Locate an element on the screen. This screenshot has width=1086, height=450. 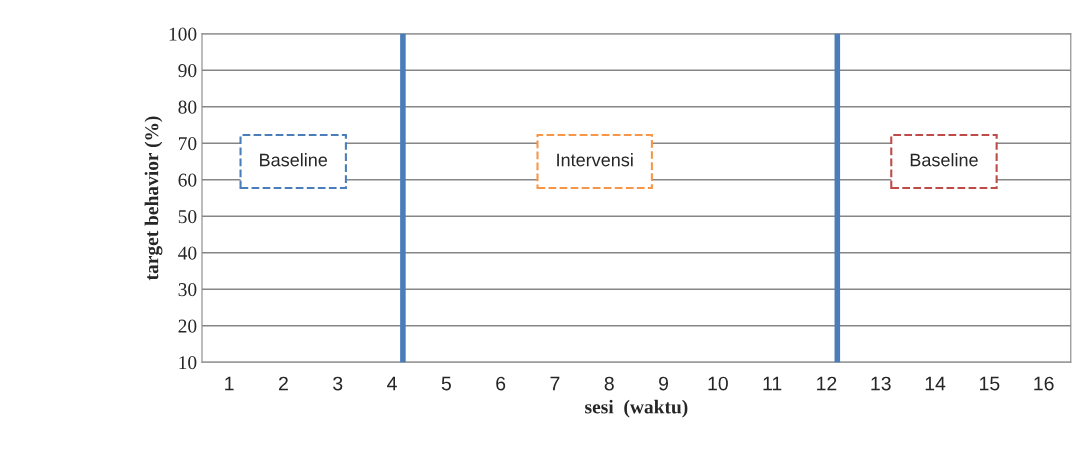
y-tick-label: 10 is located at coordinates (188, 363).